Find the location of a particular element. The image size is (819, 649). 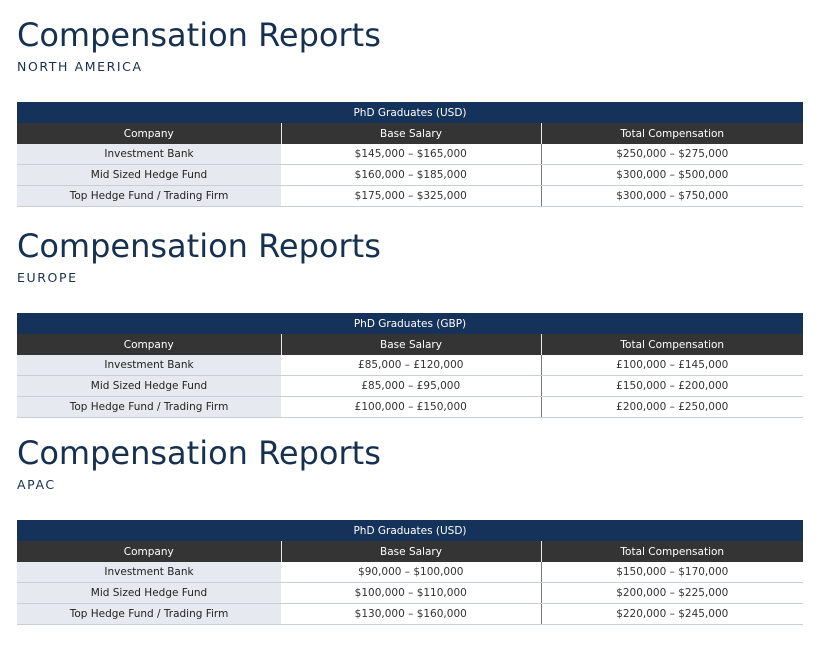

base-salary-cell: $100,000 – $110,000 is located at coordinates (411, 593).